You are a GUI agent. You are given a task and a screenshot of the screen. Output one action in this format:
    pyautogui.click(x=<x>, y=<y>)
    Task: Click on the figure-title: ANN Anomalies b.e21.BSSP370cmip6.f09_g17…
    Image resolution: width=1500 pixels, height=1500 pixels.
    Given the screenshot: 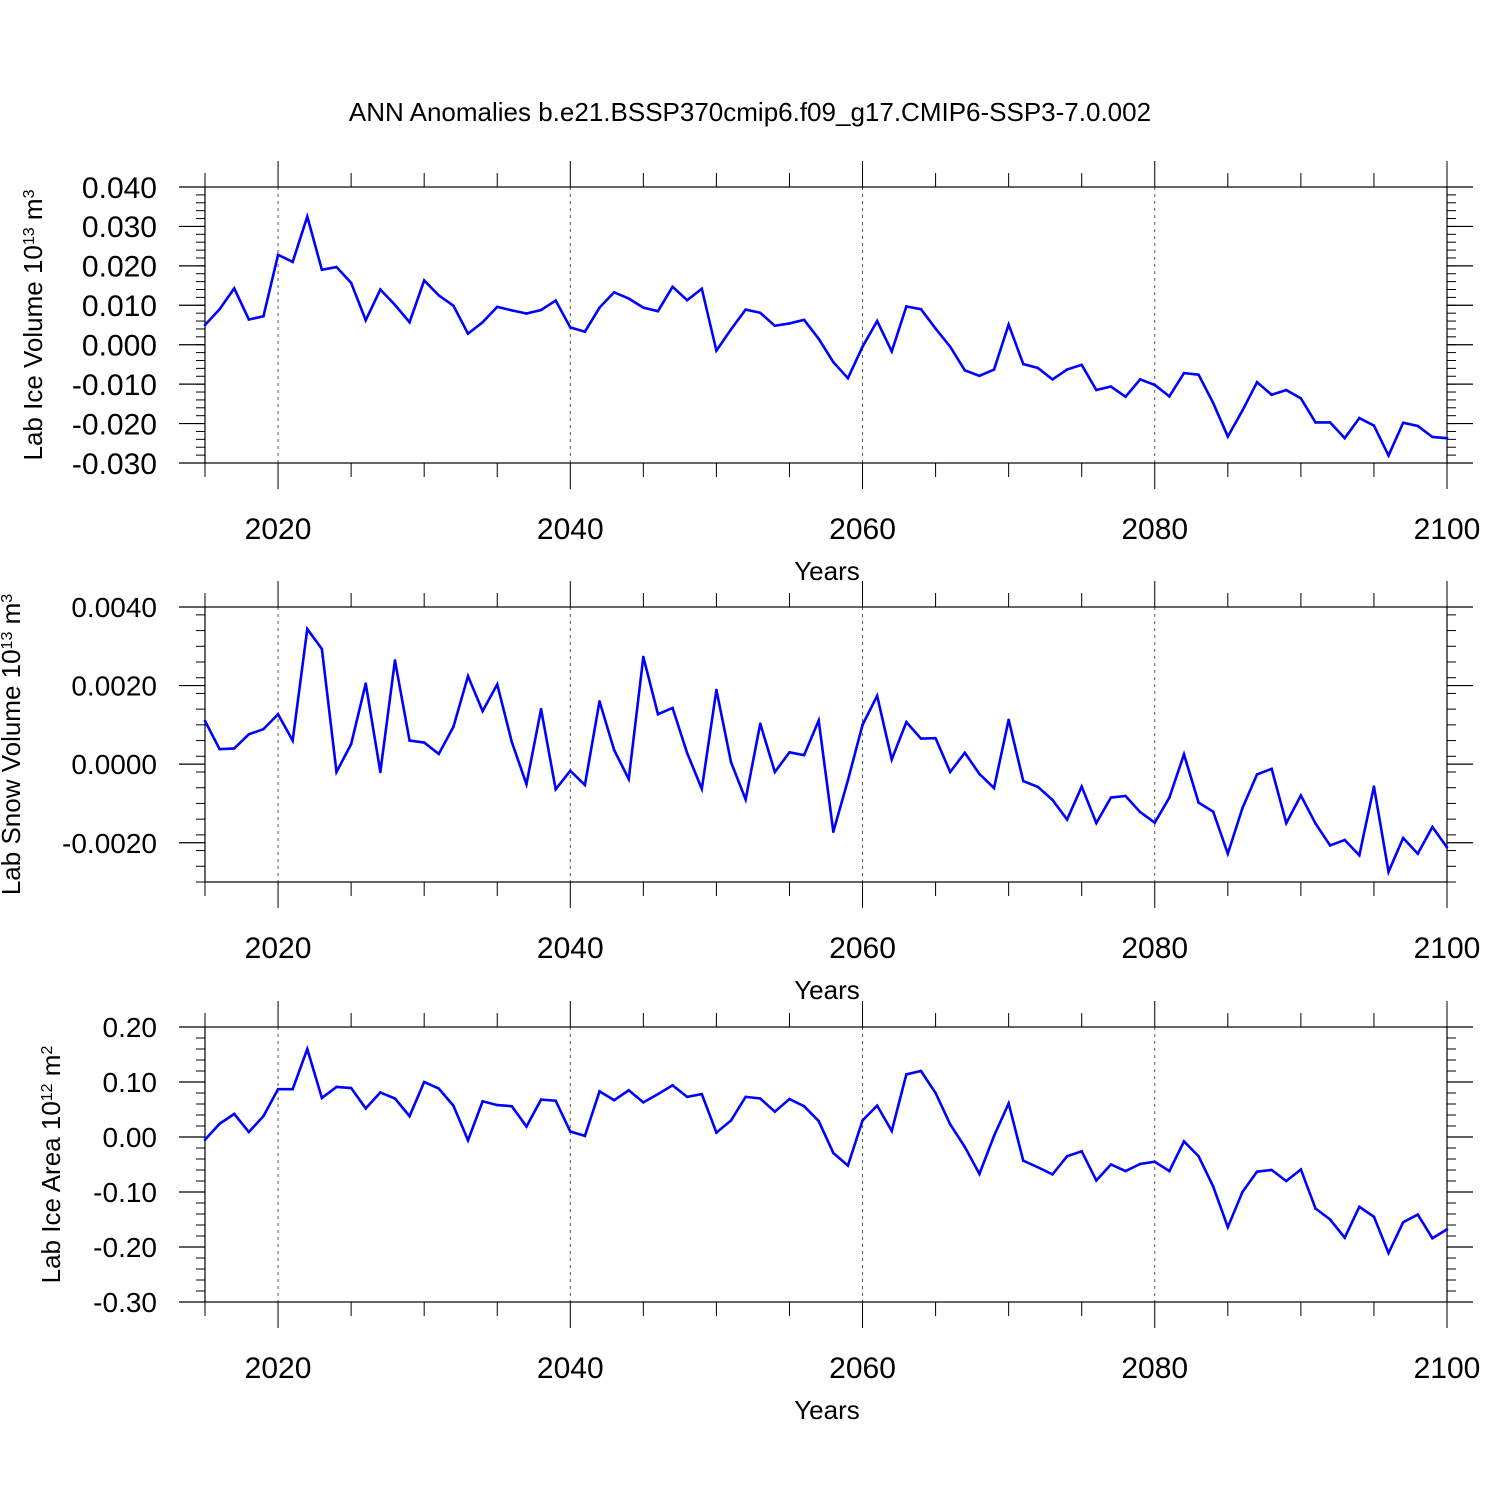 What is the action you would take?
    pyautogui.click(x=750, y=112)
    